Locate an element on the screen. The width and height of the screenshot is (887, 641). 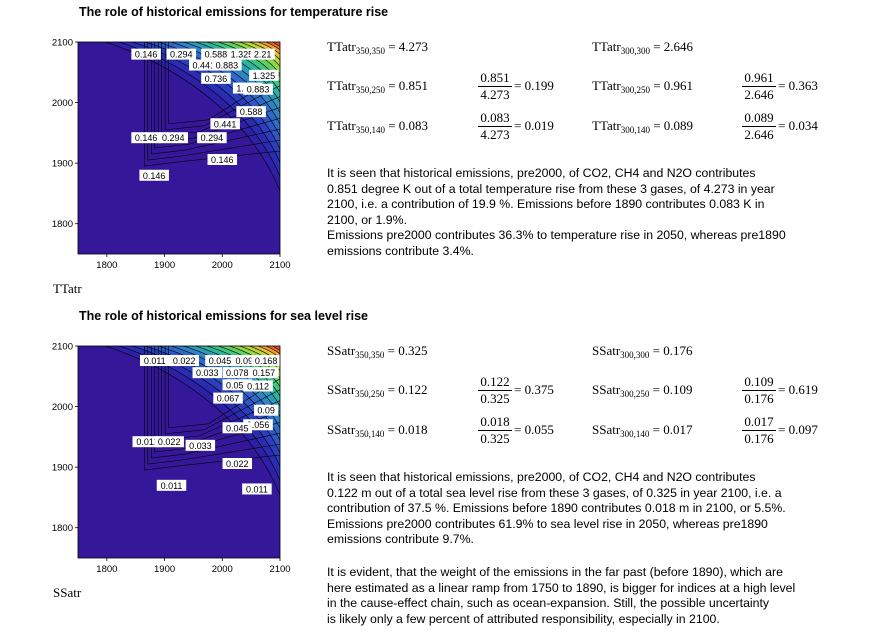
eq-right-row1: SSatr300,300 = 0.176 is located at coordinates (642, 351).